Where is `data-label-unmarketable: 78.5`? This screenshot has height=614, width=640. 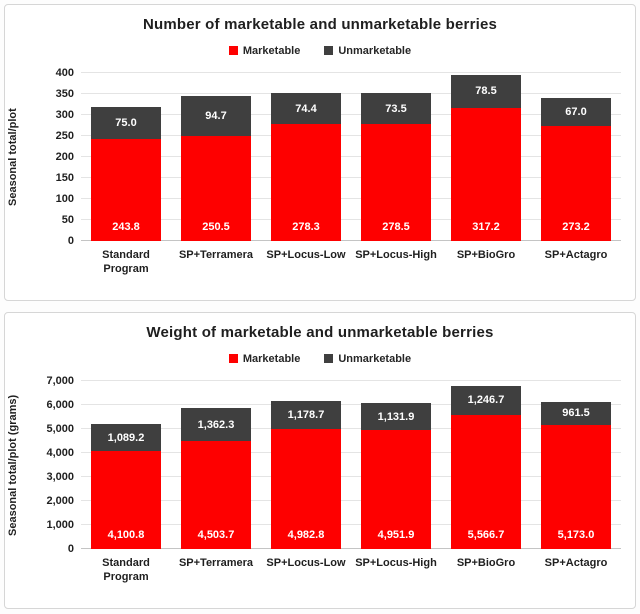 data-label-unmarketable: 78.5 is located at coordinates (486, 91).